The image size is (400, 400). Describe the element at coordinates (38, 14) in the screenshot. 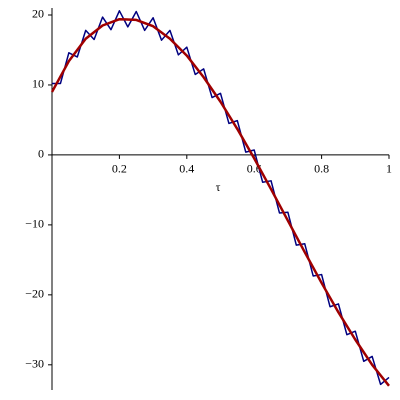

I see `y-tick-label: 20` at that location.